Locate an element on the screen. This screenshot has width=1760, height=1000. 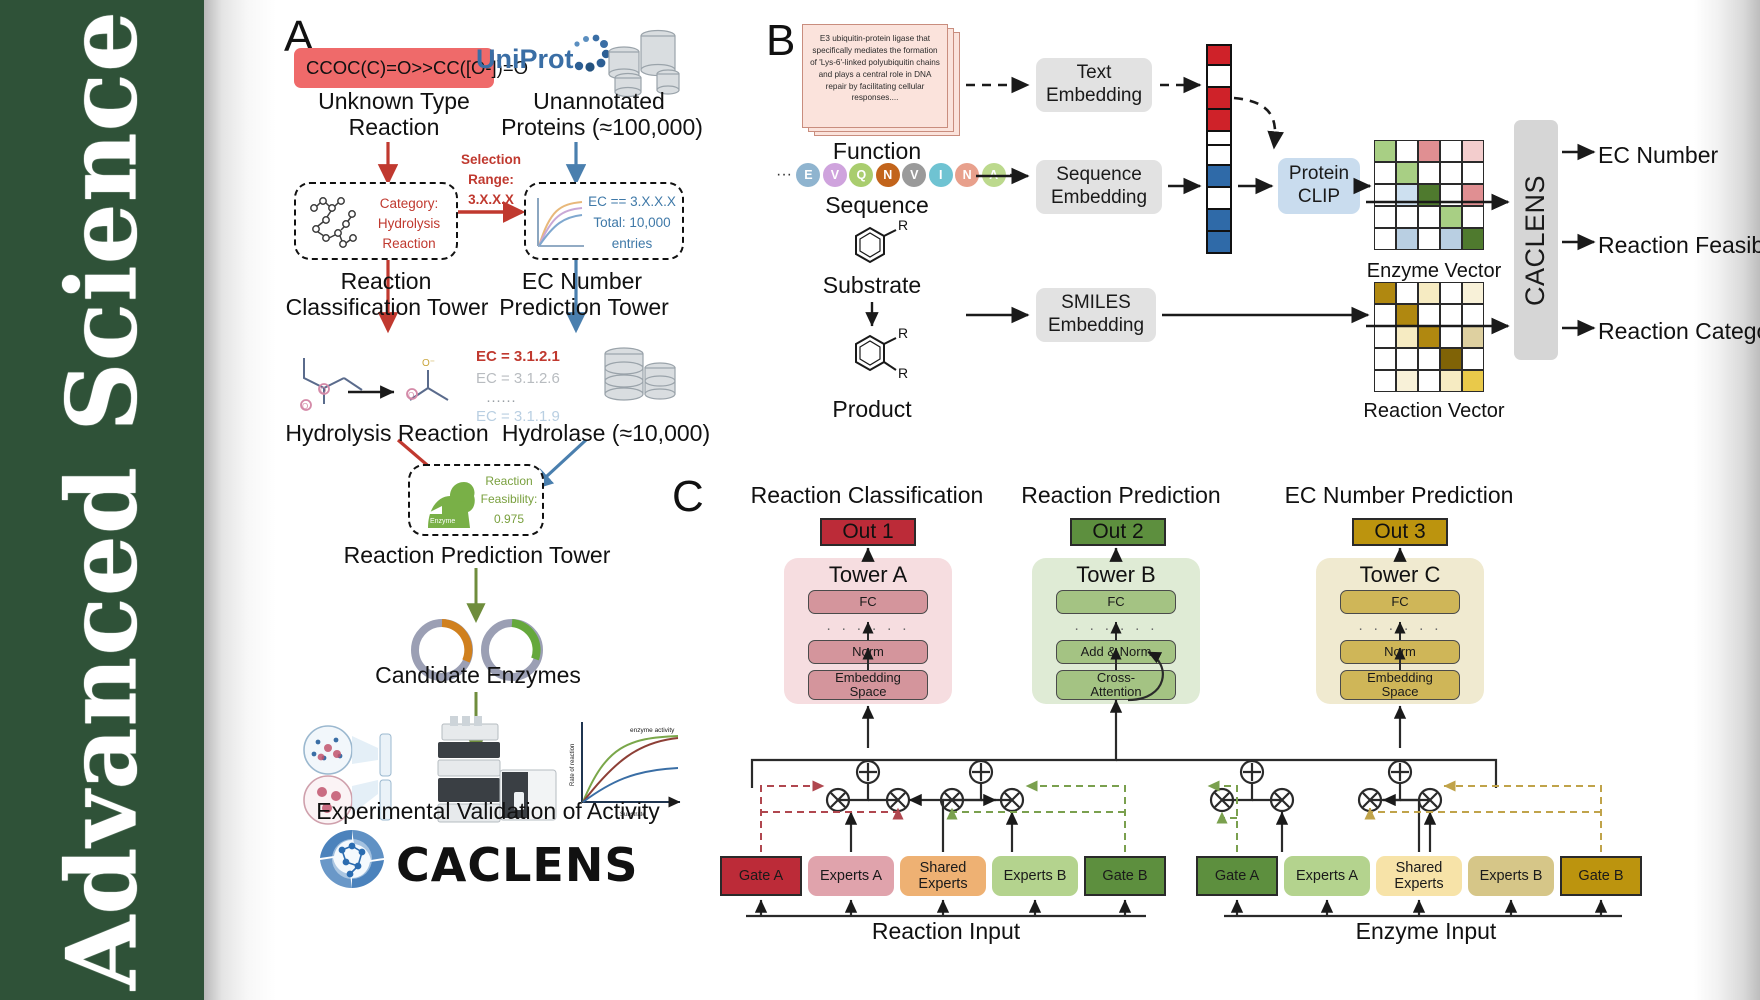
hydrolase-database-icon is located at coordinates (640, 374).